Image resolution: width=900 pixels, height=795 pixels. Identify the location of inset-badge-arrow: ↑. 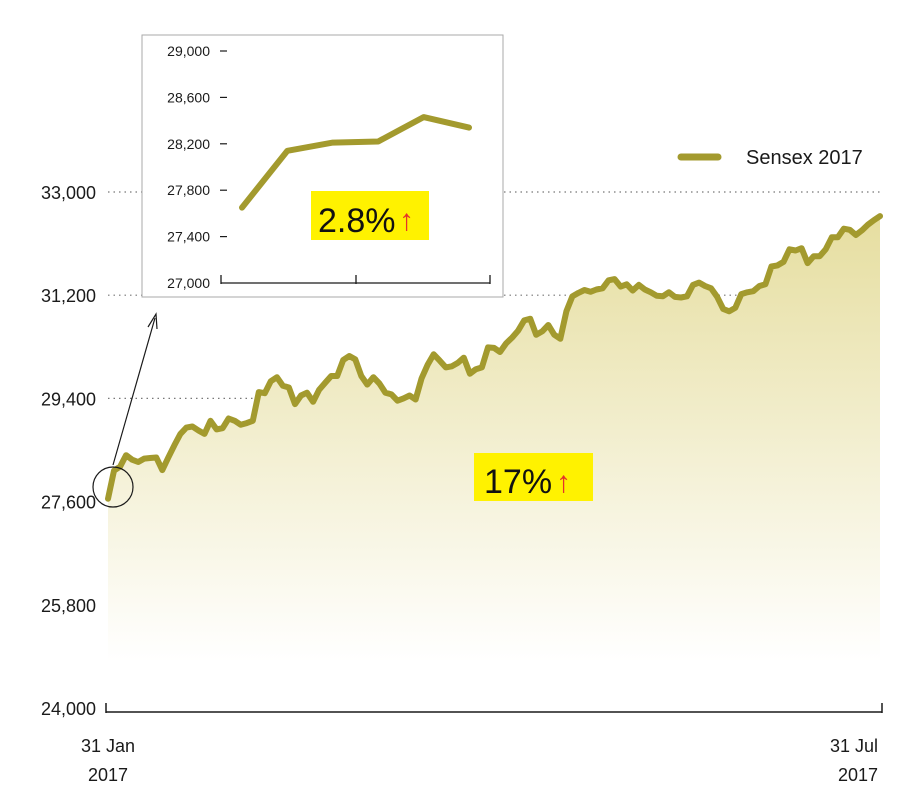
(406, 220).